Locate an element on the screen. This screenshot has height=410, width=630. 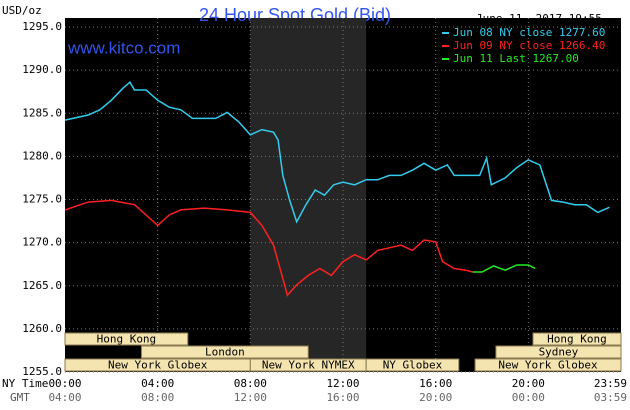
date-label: June 11, 2017 19:55 is located at coordinates (539, 18).